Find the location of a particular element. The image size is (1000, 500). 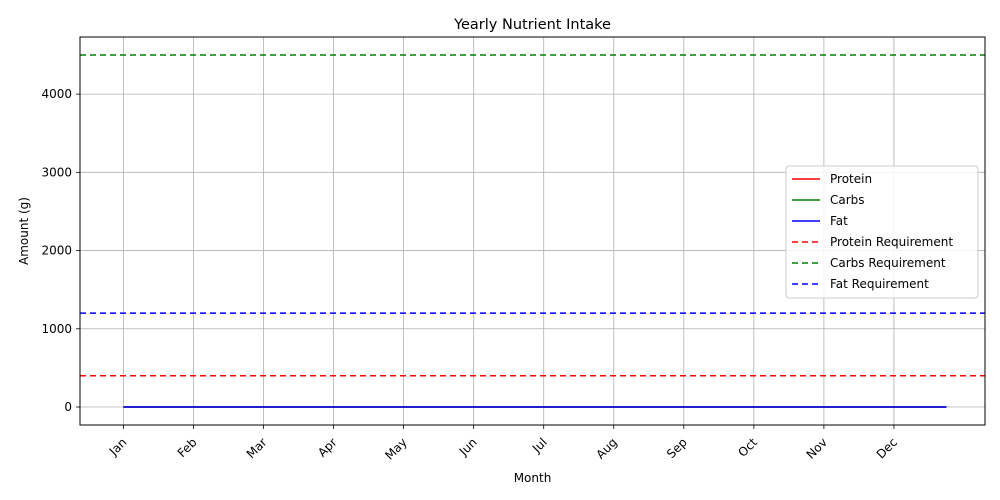

legend-label-protein: Protein is located at coordinates (851, 179).